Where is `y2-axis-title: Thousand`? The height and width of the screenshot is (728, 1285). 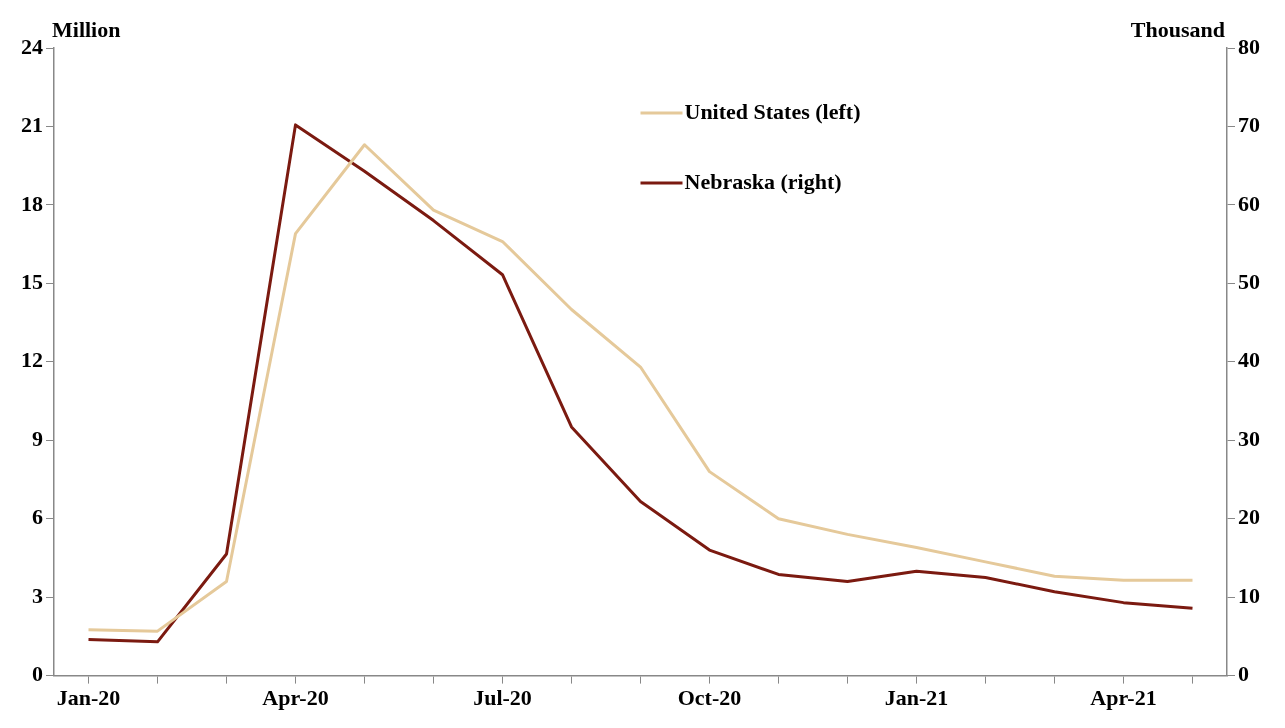
y2-axis-title: Thousand is located at coordinates (1177, 29).